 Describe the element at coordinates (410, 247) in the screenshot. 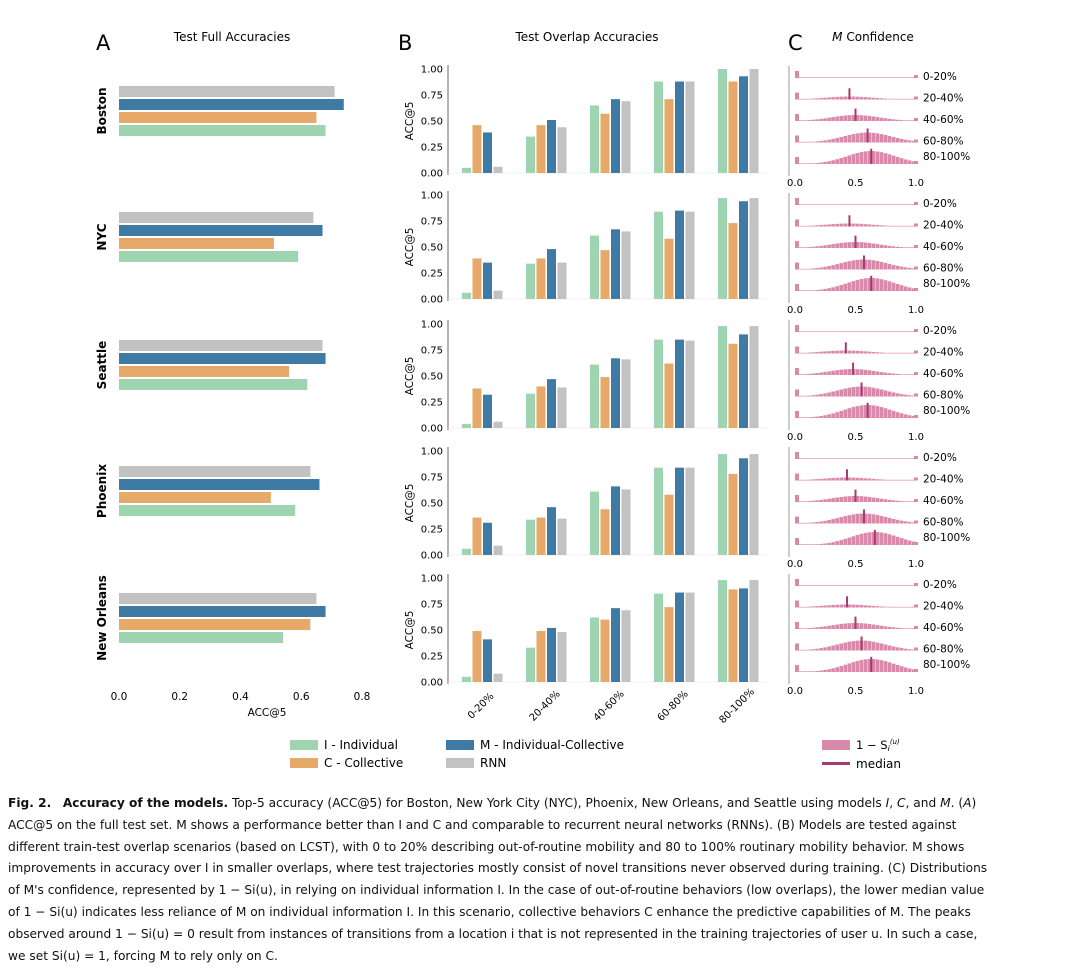

I see `y-axis-label: ACC@5` at that location.